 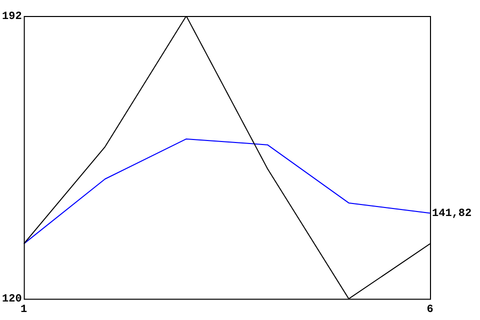 What do you see at coordinates (430, 310) in the screenshot?
I see `x-tick-label: 6` at bounding box center [430, 310].